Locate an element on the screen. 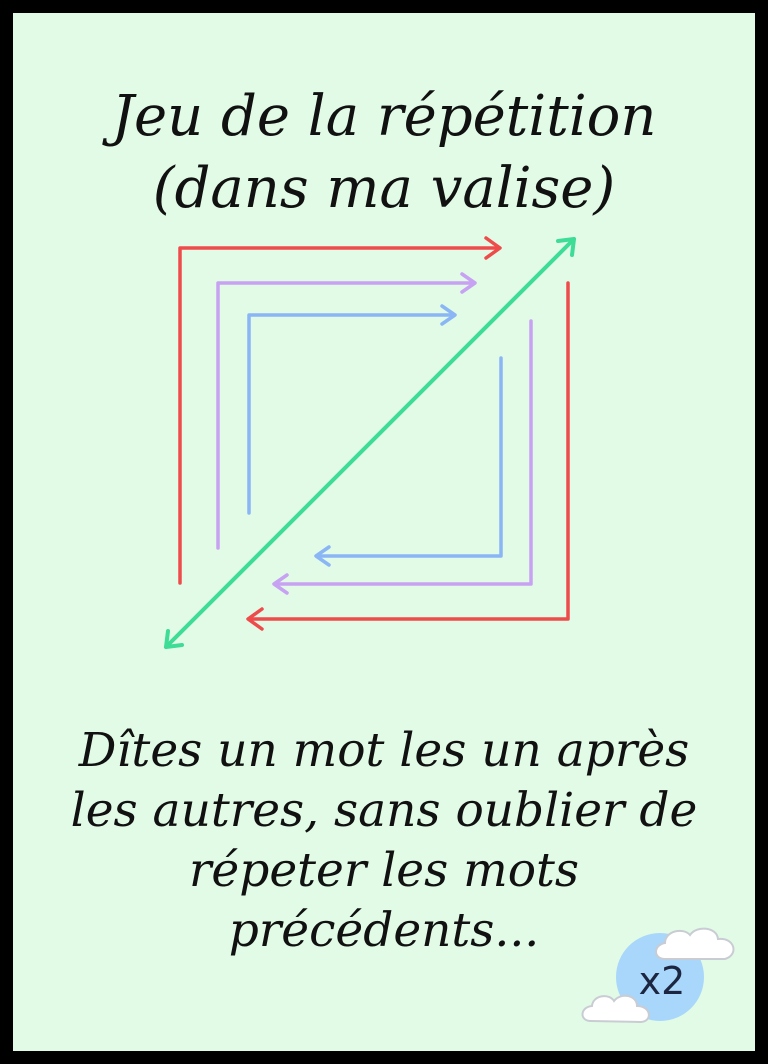  multiplier-label: x2 is located at coordinates (662, 981).